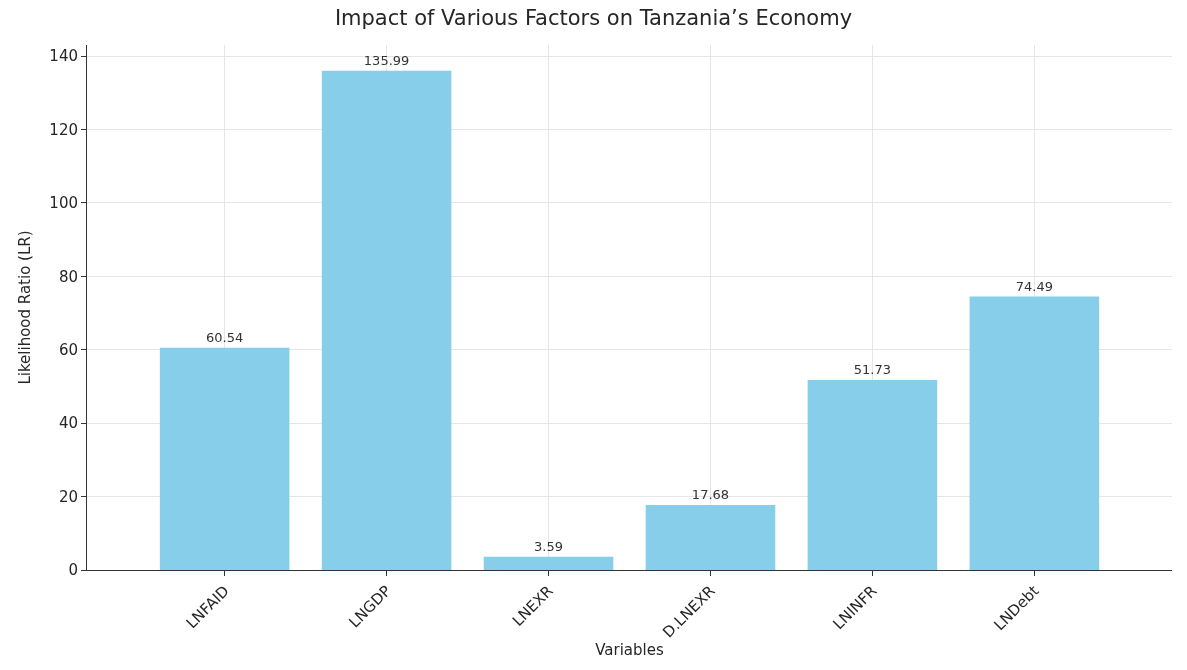  I want to click on chart-title: Impact of Various Factors on Tanzania’s Economy, so click(593, 17).